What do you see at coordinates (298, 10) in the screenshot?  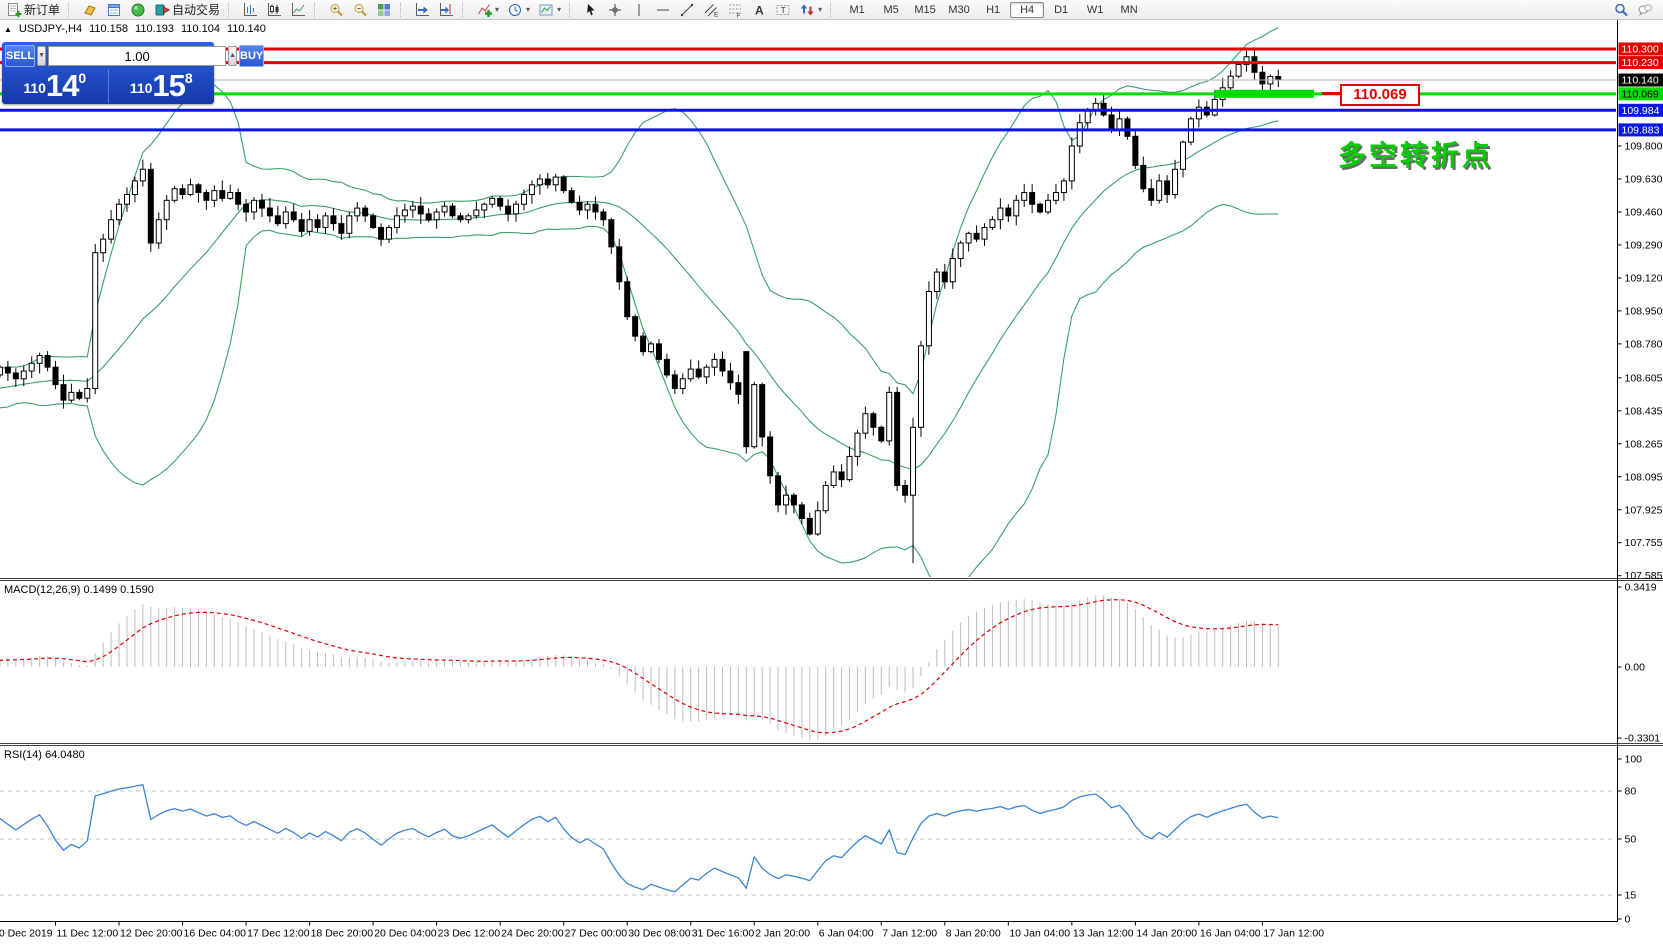 I see `line-chart-button` at bounding box center [298, 10].